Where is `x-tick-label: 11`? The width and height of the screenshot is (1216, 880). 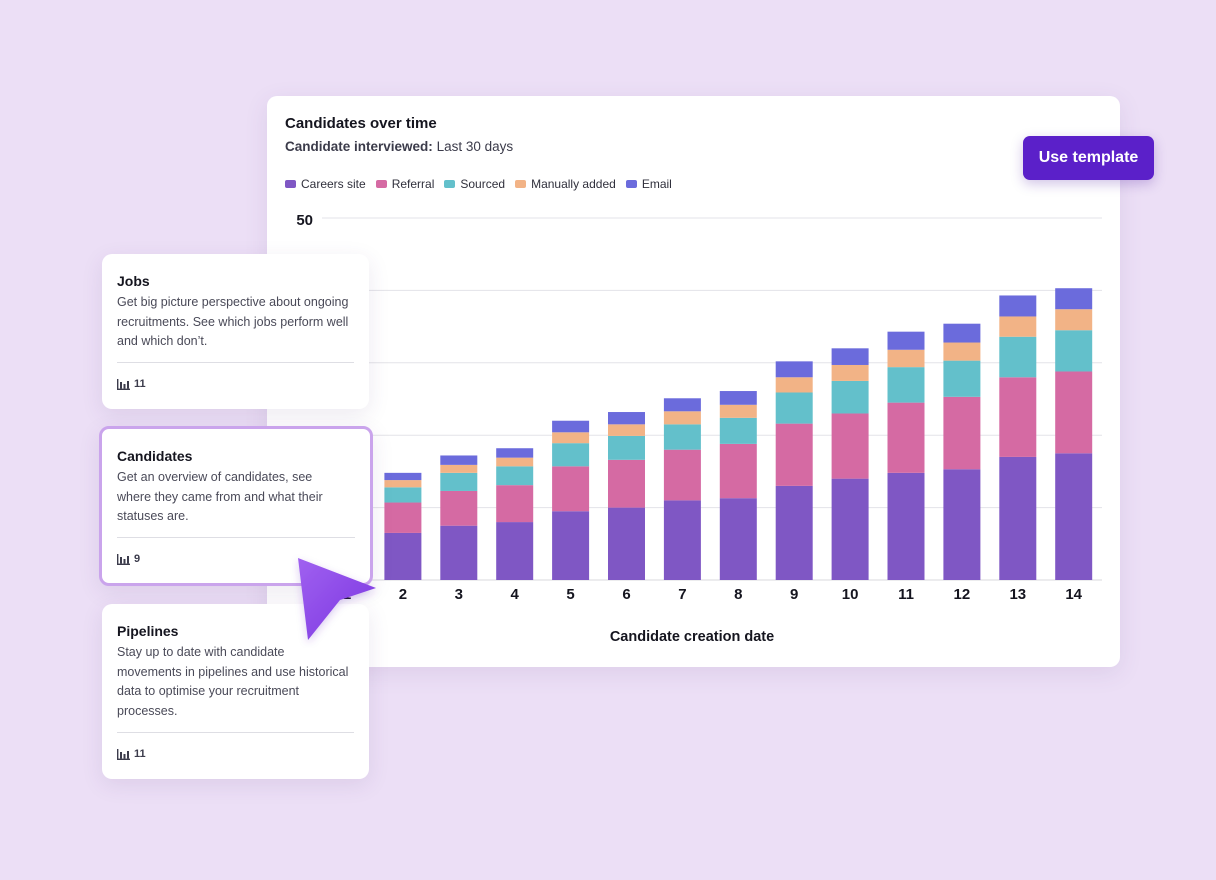 x-tick-label: 11 is located at coordinates (906, 594).